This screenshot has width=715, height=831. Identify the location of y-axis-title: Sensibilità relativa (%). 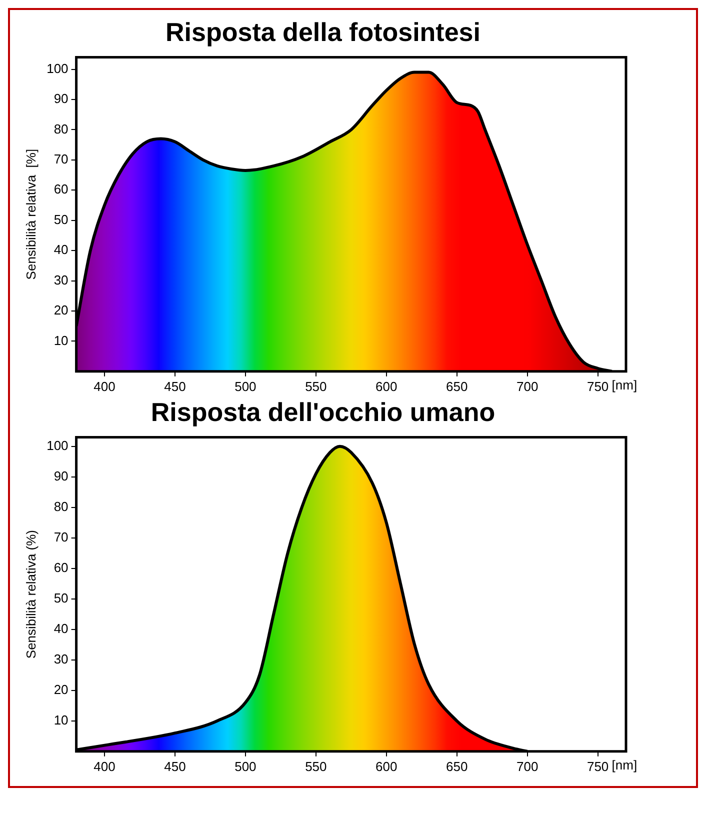
(30, 594).